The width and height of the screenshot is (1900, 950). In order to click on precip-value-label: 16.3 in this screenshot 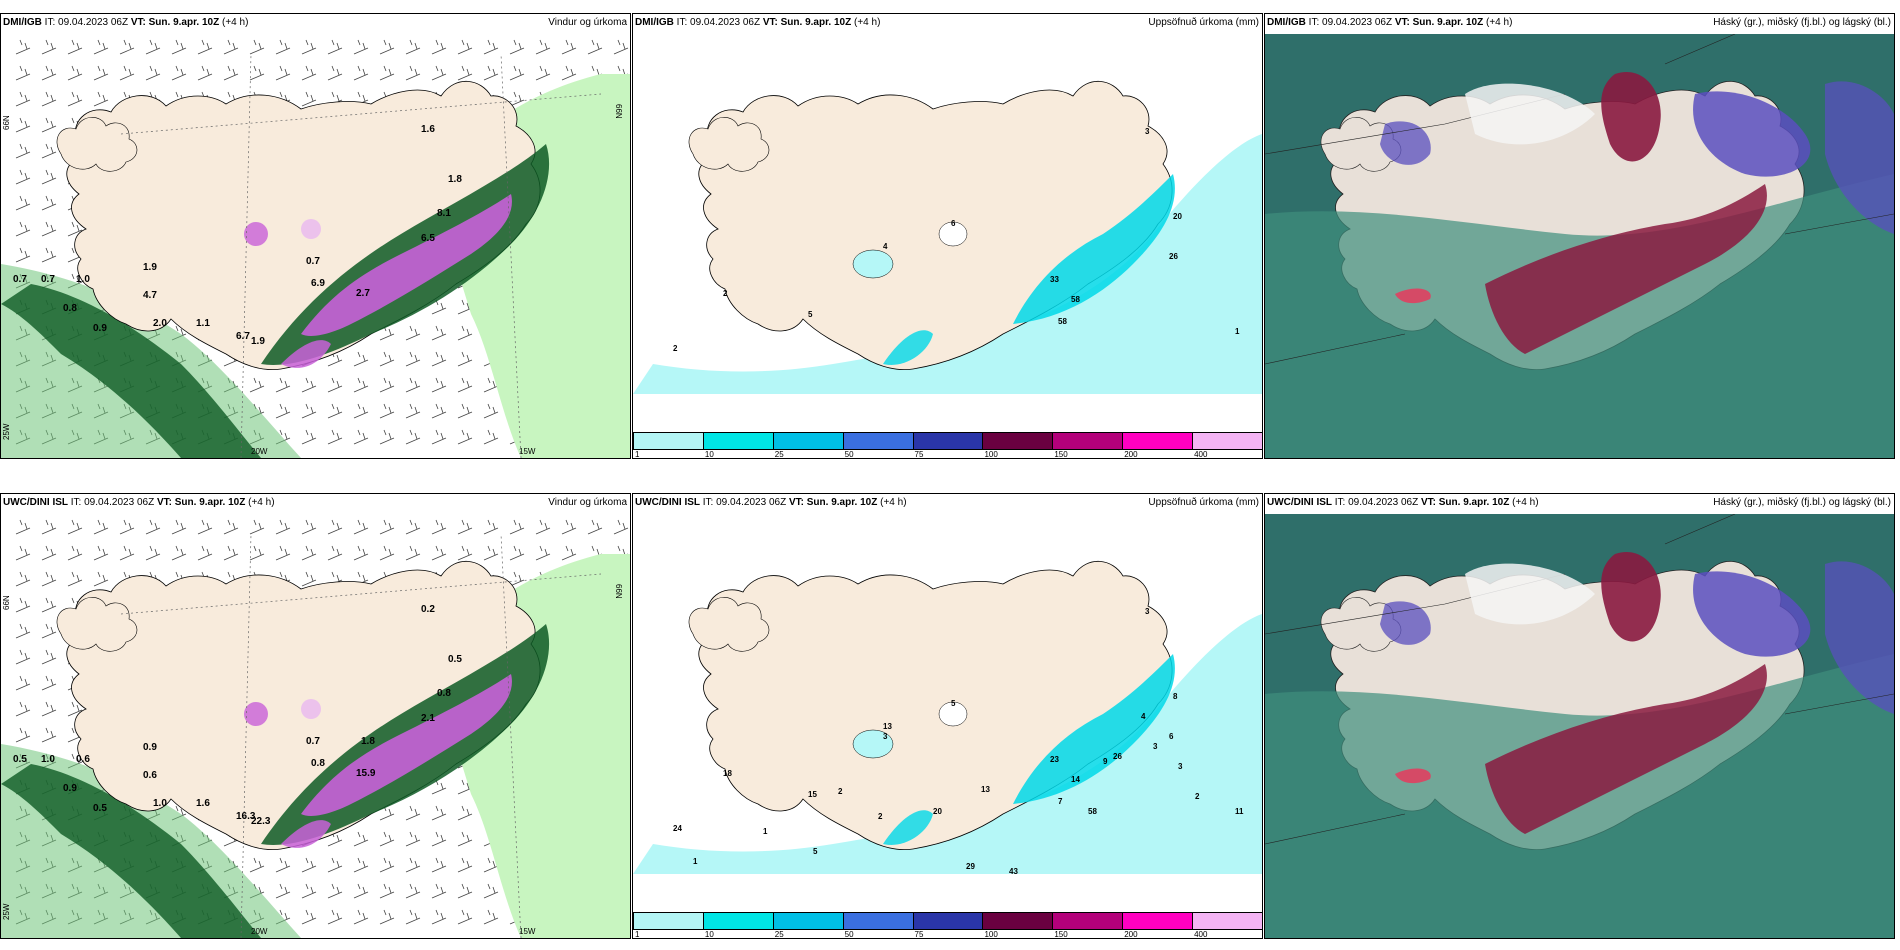, I will do `click(246, 816)`.